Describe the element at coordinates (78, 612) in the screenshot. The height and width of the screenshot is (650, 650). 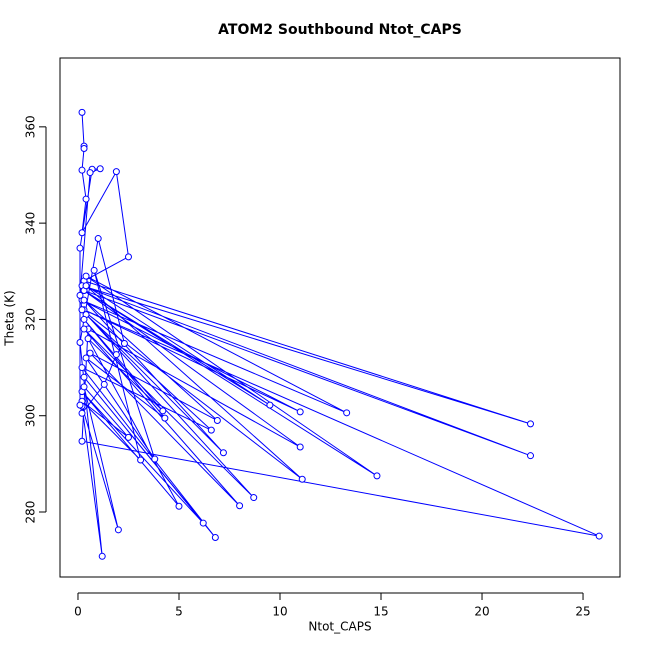
I see `x-tick-label: 0` at that location.